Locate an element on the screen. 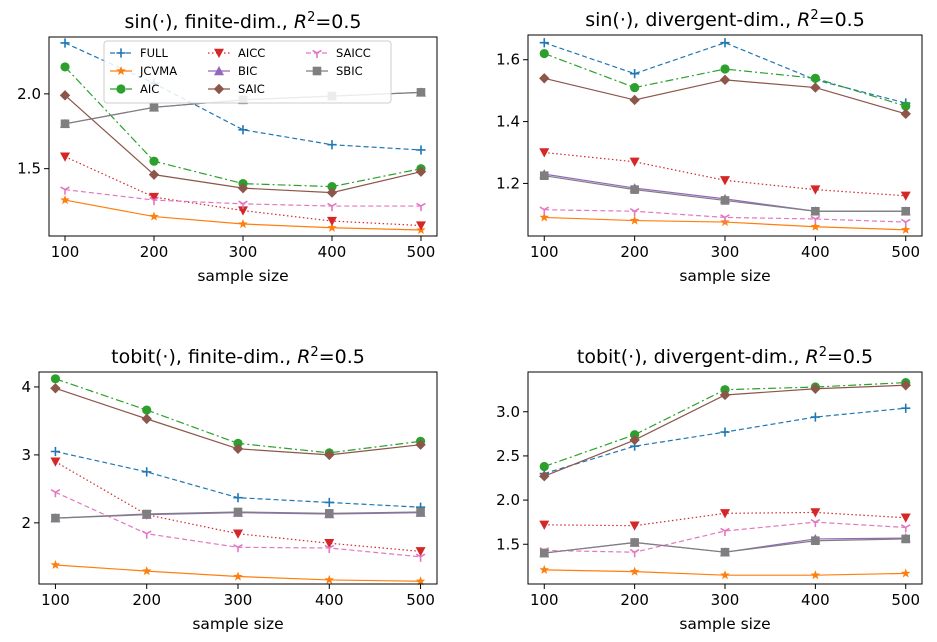 This screenshot has width=937, height=642. series-bic is located at coordinates (725, 192).